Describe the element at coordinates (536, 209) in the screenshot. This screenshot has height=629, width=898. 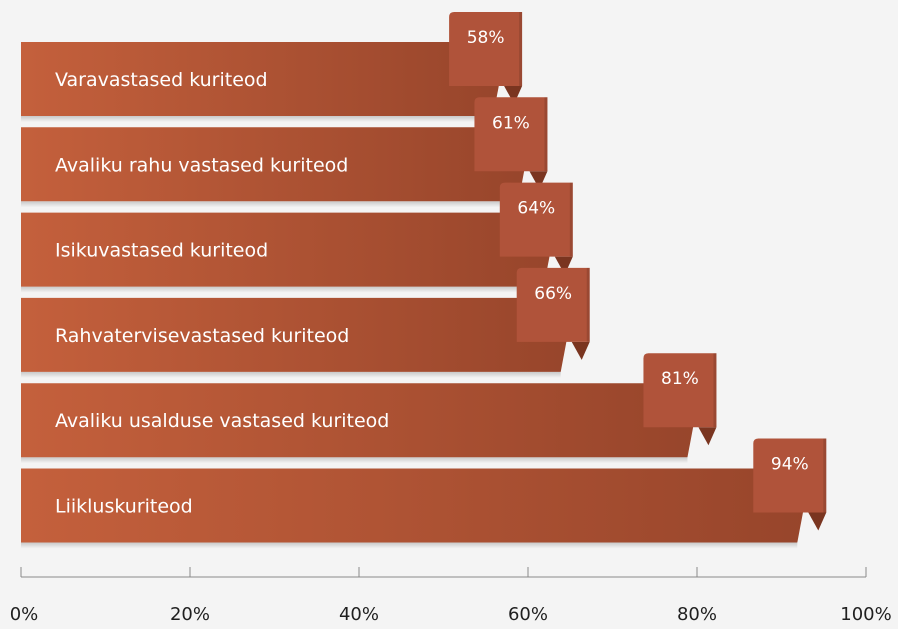
I see `value-label: 64%` at that location.